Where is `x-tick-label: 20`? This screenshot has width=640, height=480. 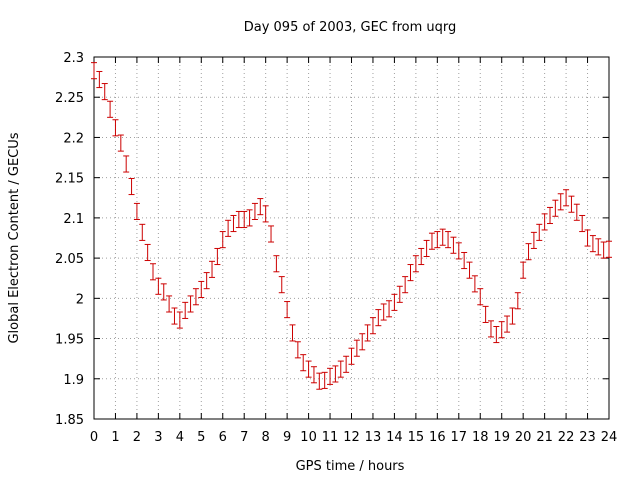
x-tick-label: 20 is located at coordinates (523, 437).